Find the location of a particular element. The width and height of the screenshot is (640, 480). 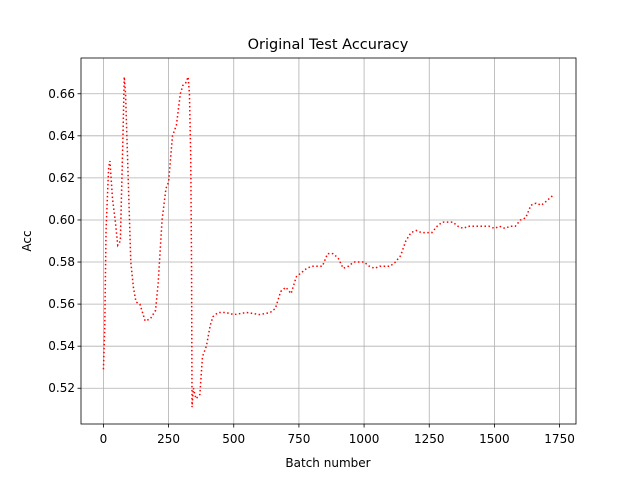

x-axis-label: Batch number is located at coordinates (327, 463).